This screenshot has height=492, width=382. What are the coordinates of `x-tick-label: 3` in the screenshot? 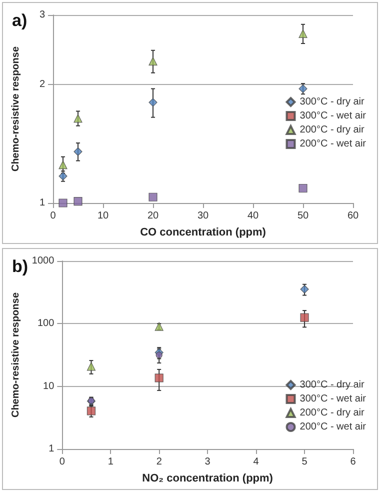 It's located at (207, 462).